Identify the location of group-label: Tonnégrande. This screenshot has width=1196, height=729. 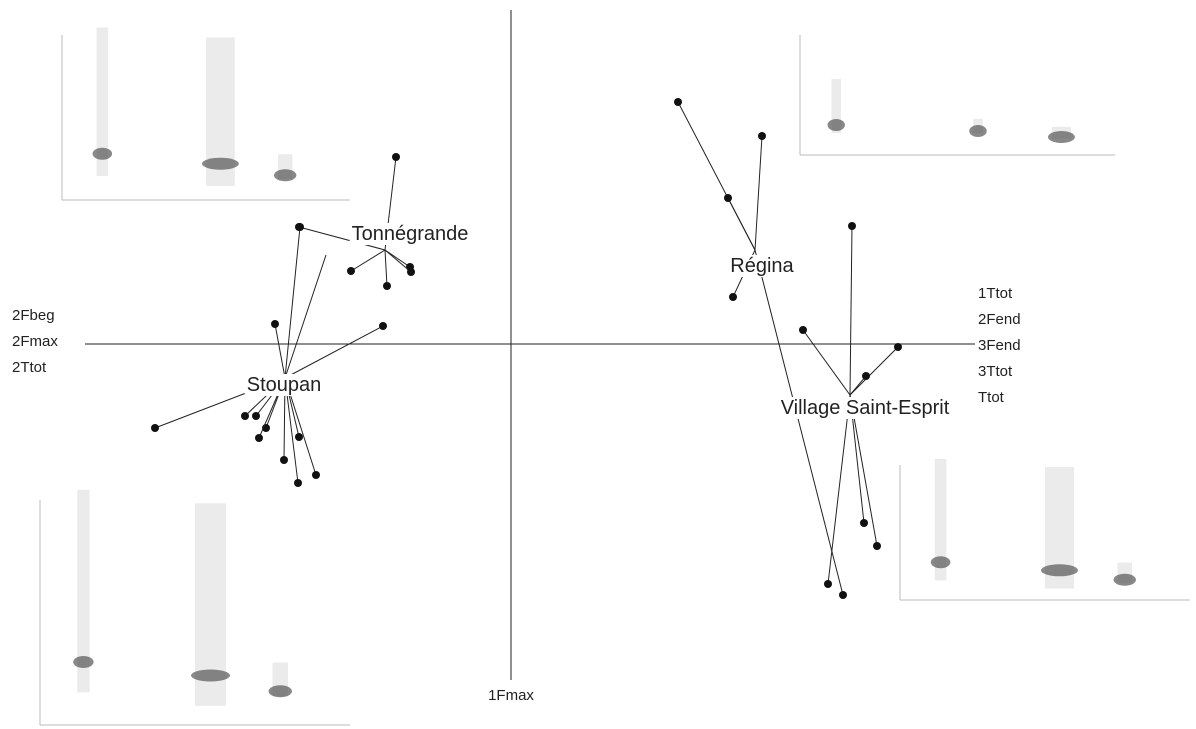
(410, 234).